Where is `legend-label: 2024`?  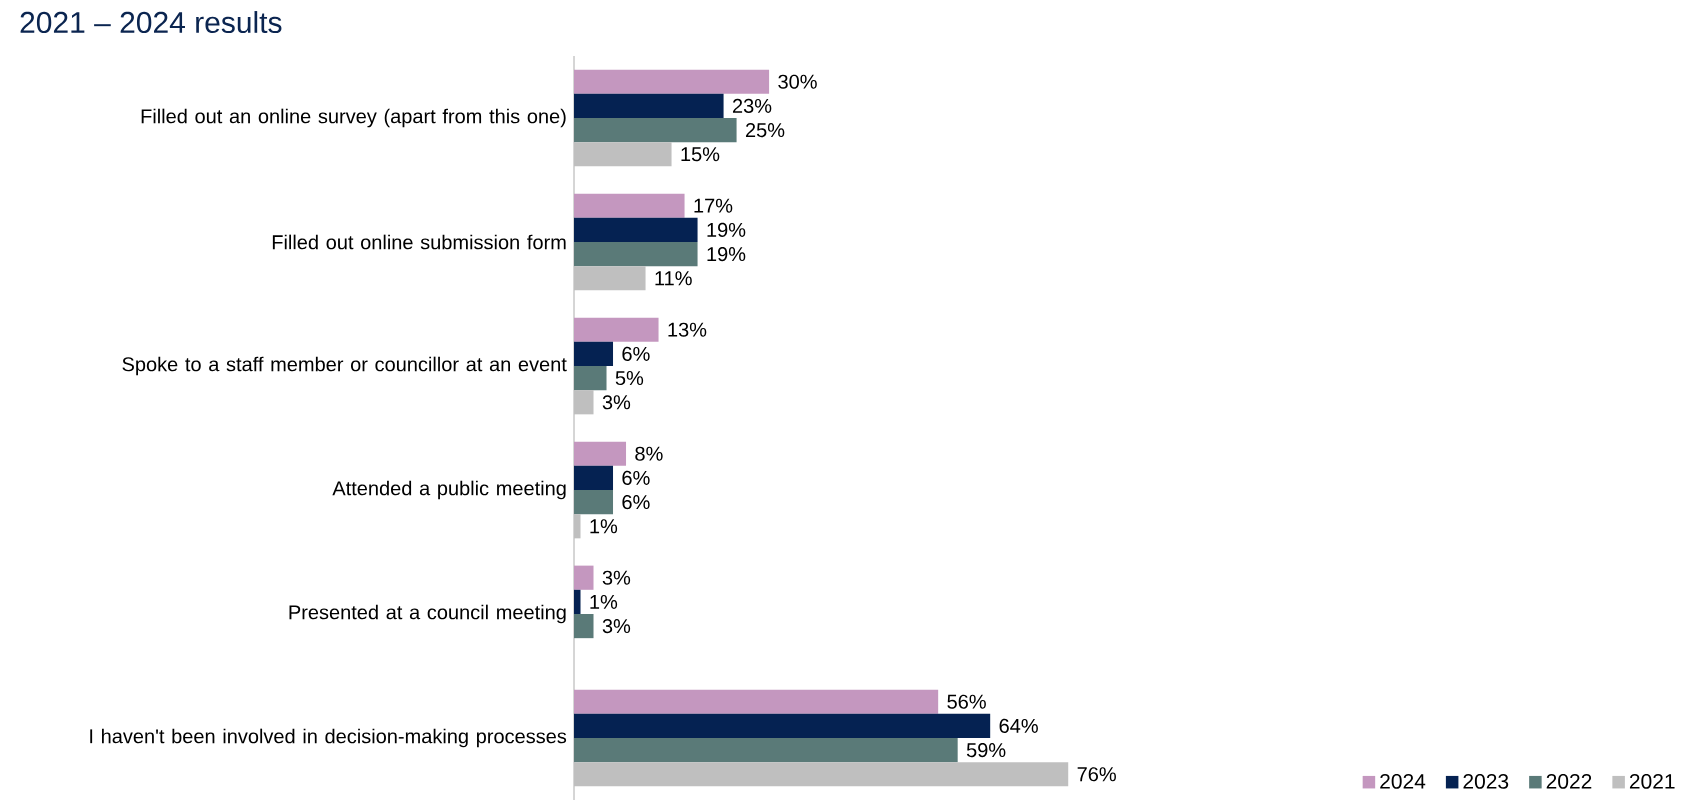
legend-label: 2024 is located at coordinates (1403, 781).